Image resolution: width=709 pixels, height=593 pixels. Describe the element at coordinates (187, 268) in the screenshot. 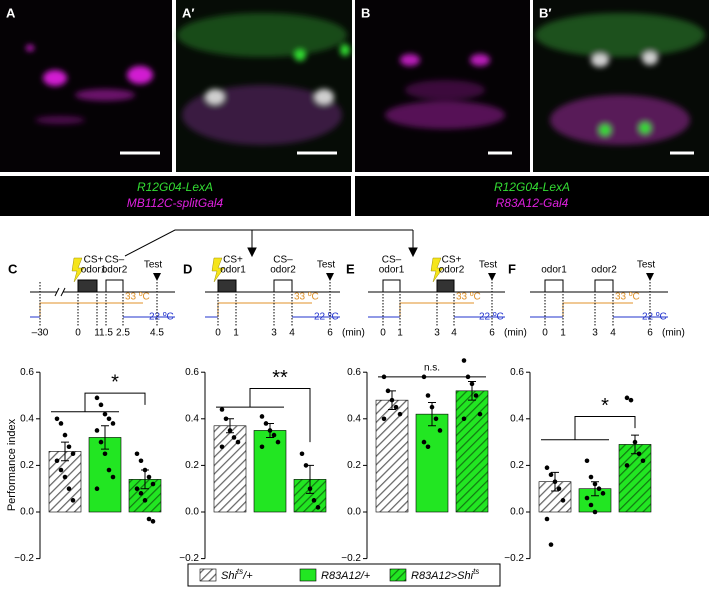

I see `panel-letter: D` at that location.